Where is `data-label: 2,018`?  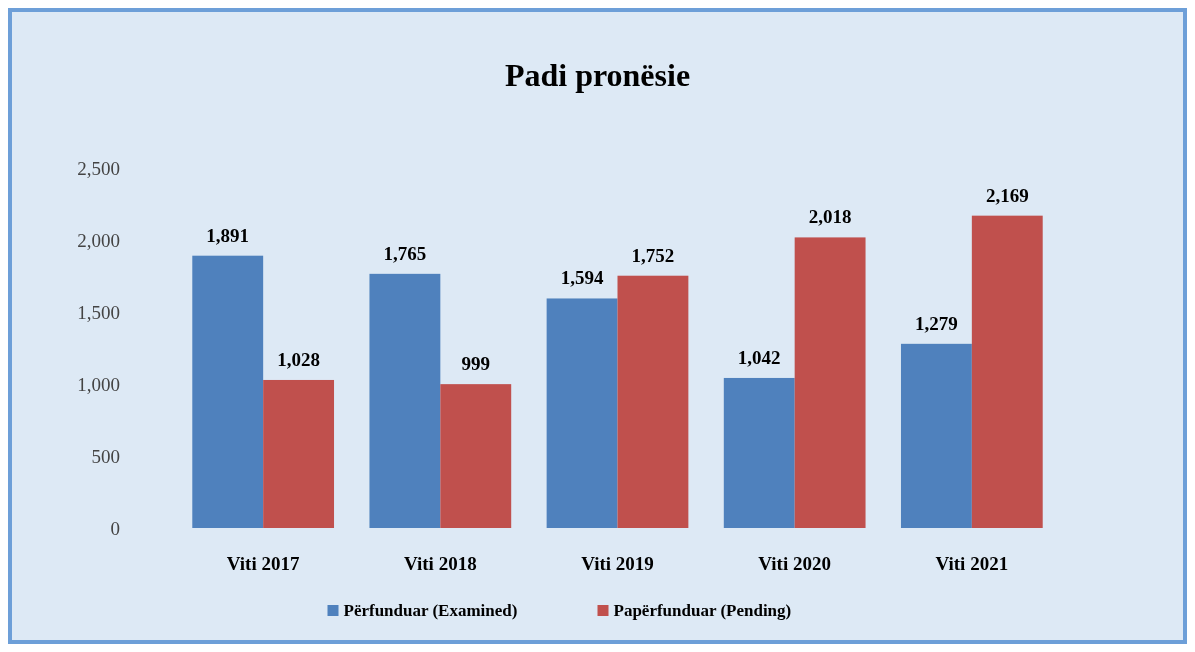 data-label: 2,018 is located at coordinates (830, 217).